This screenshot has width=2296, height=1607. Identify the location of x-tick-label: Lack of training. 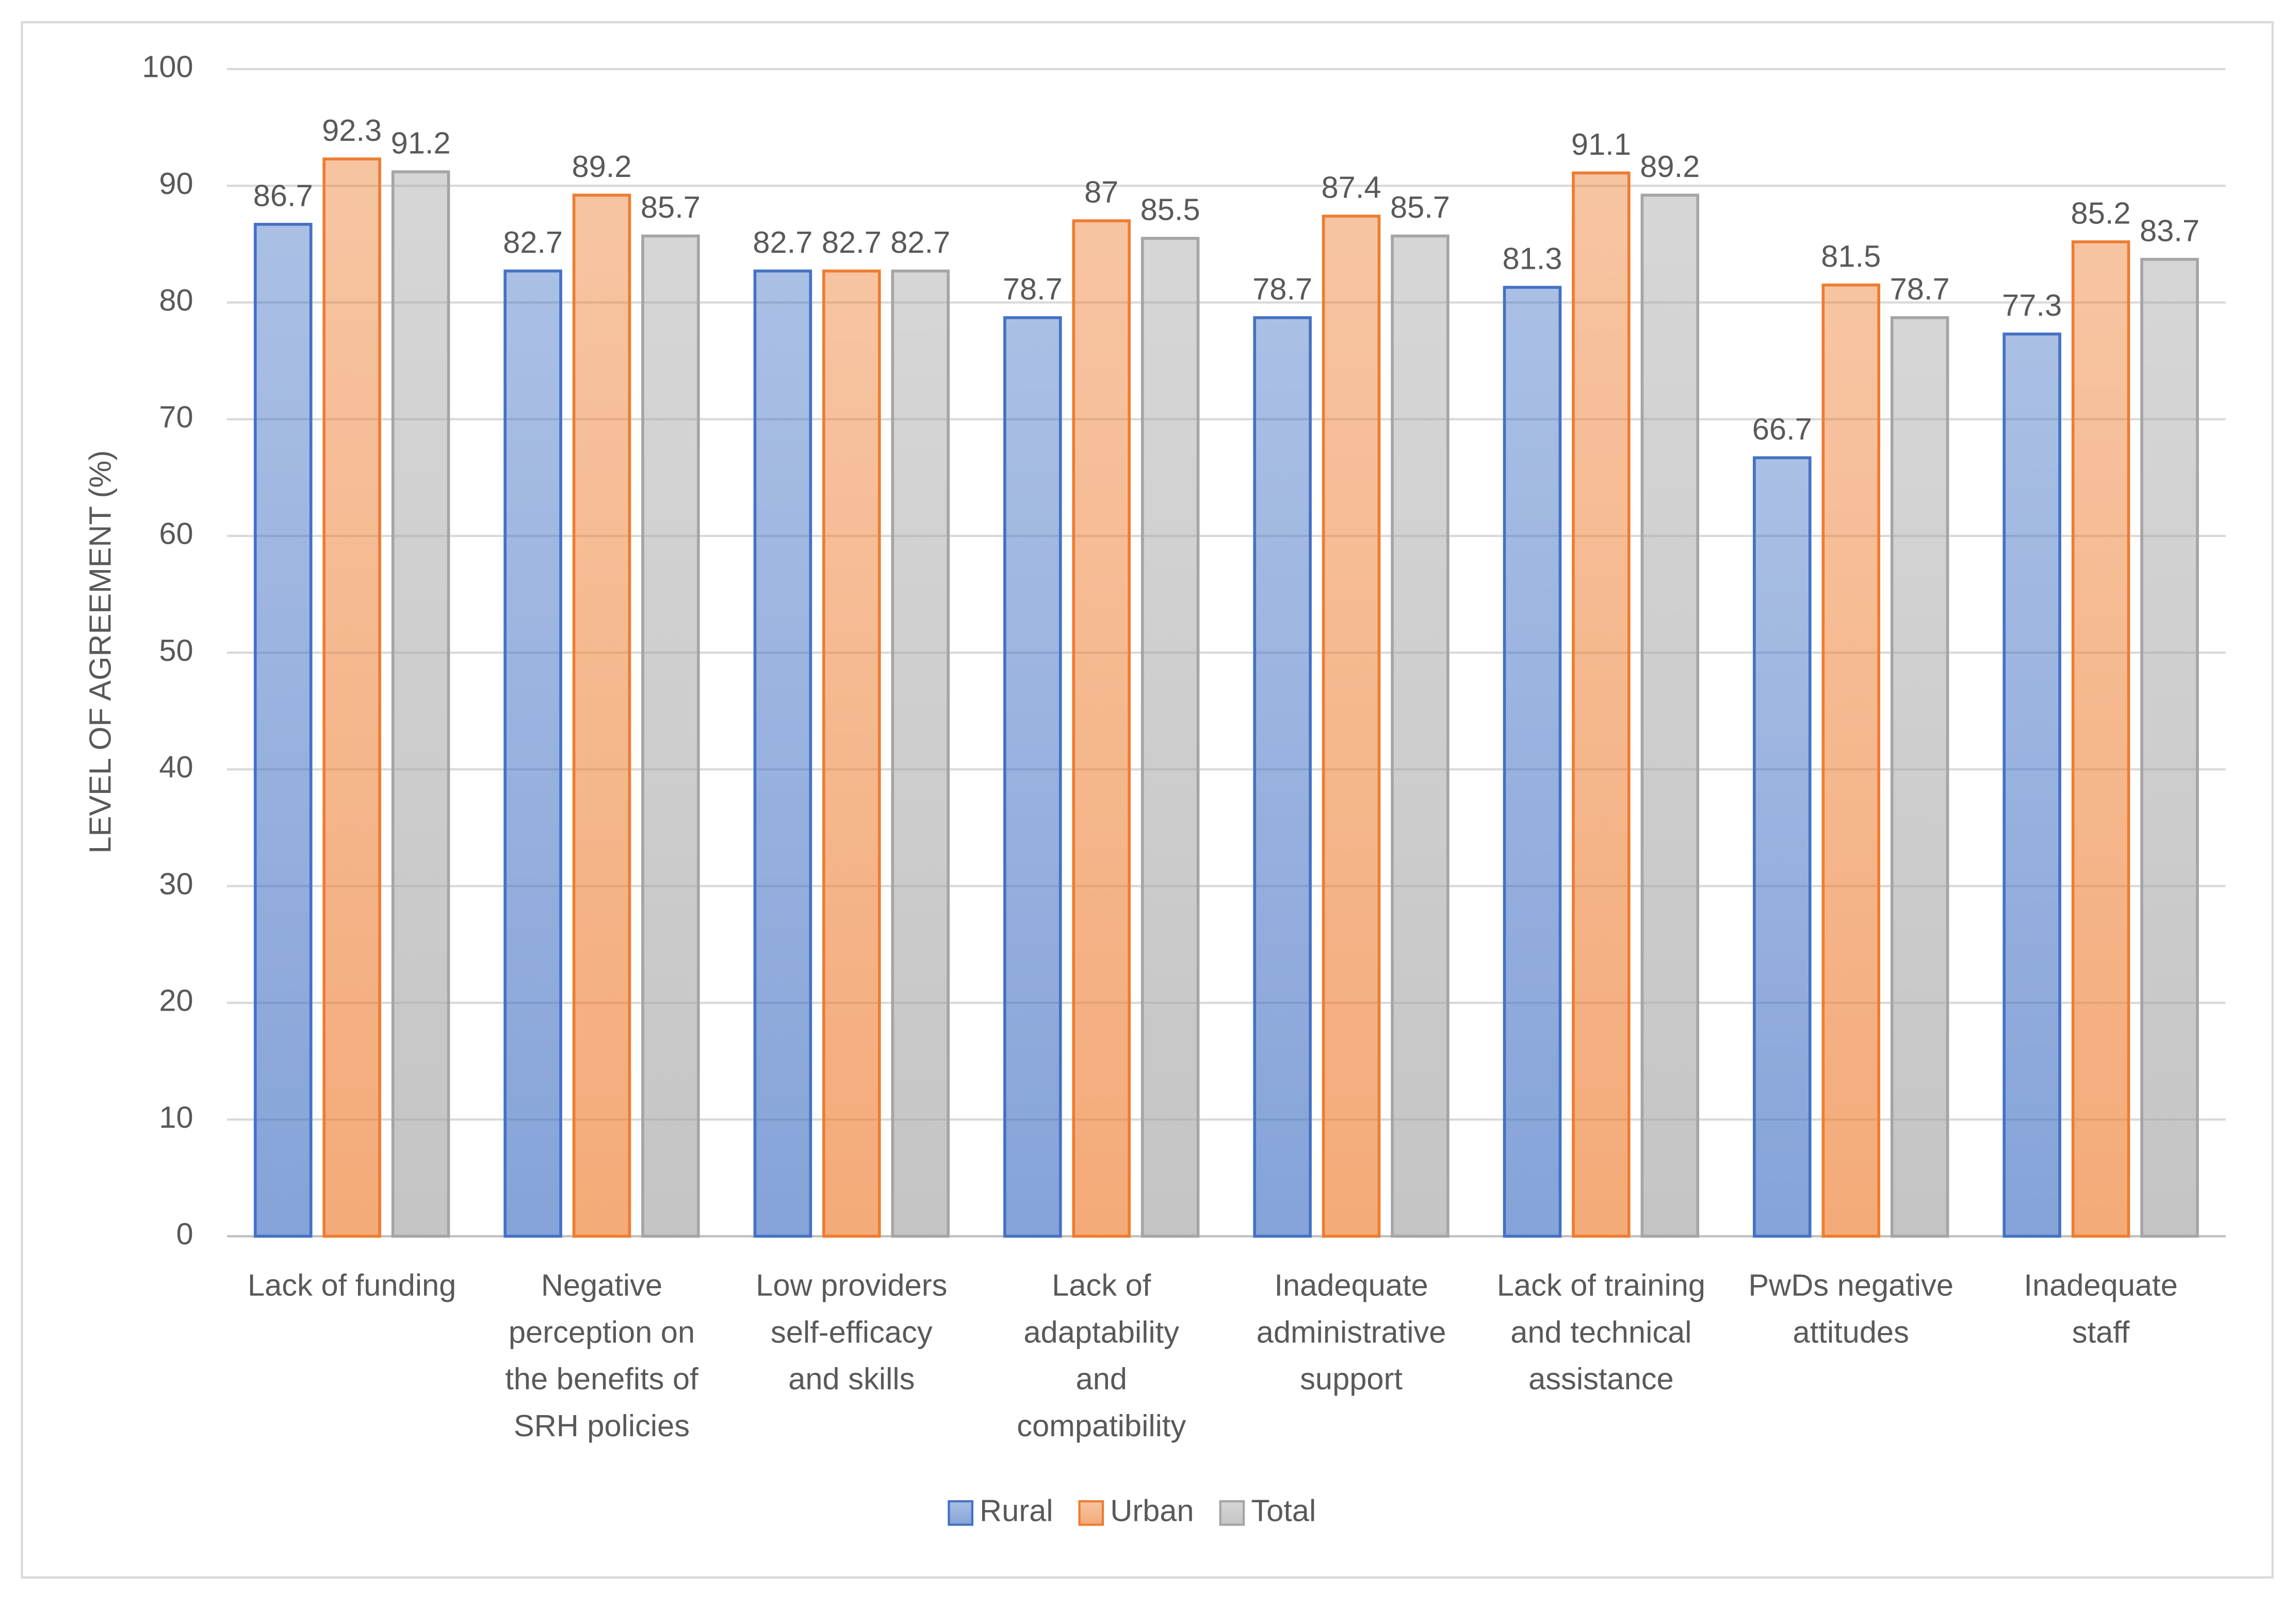
(1601, 1285).